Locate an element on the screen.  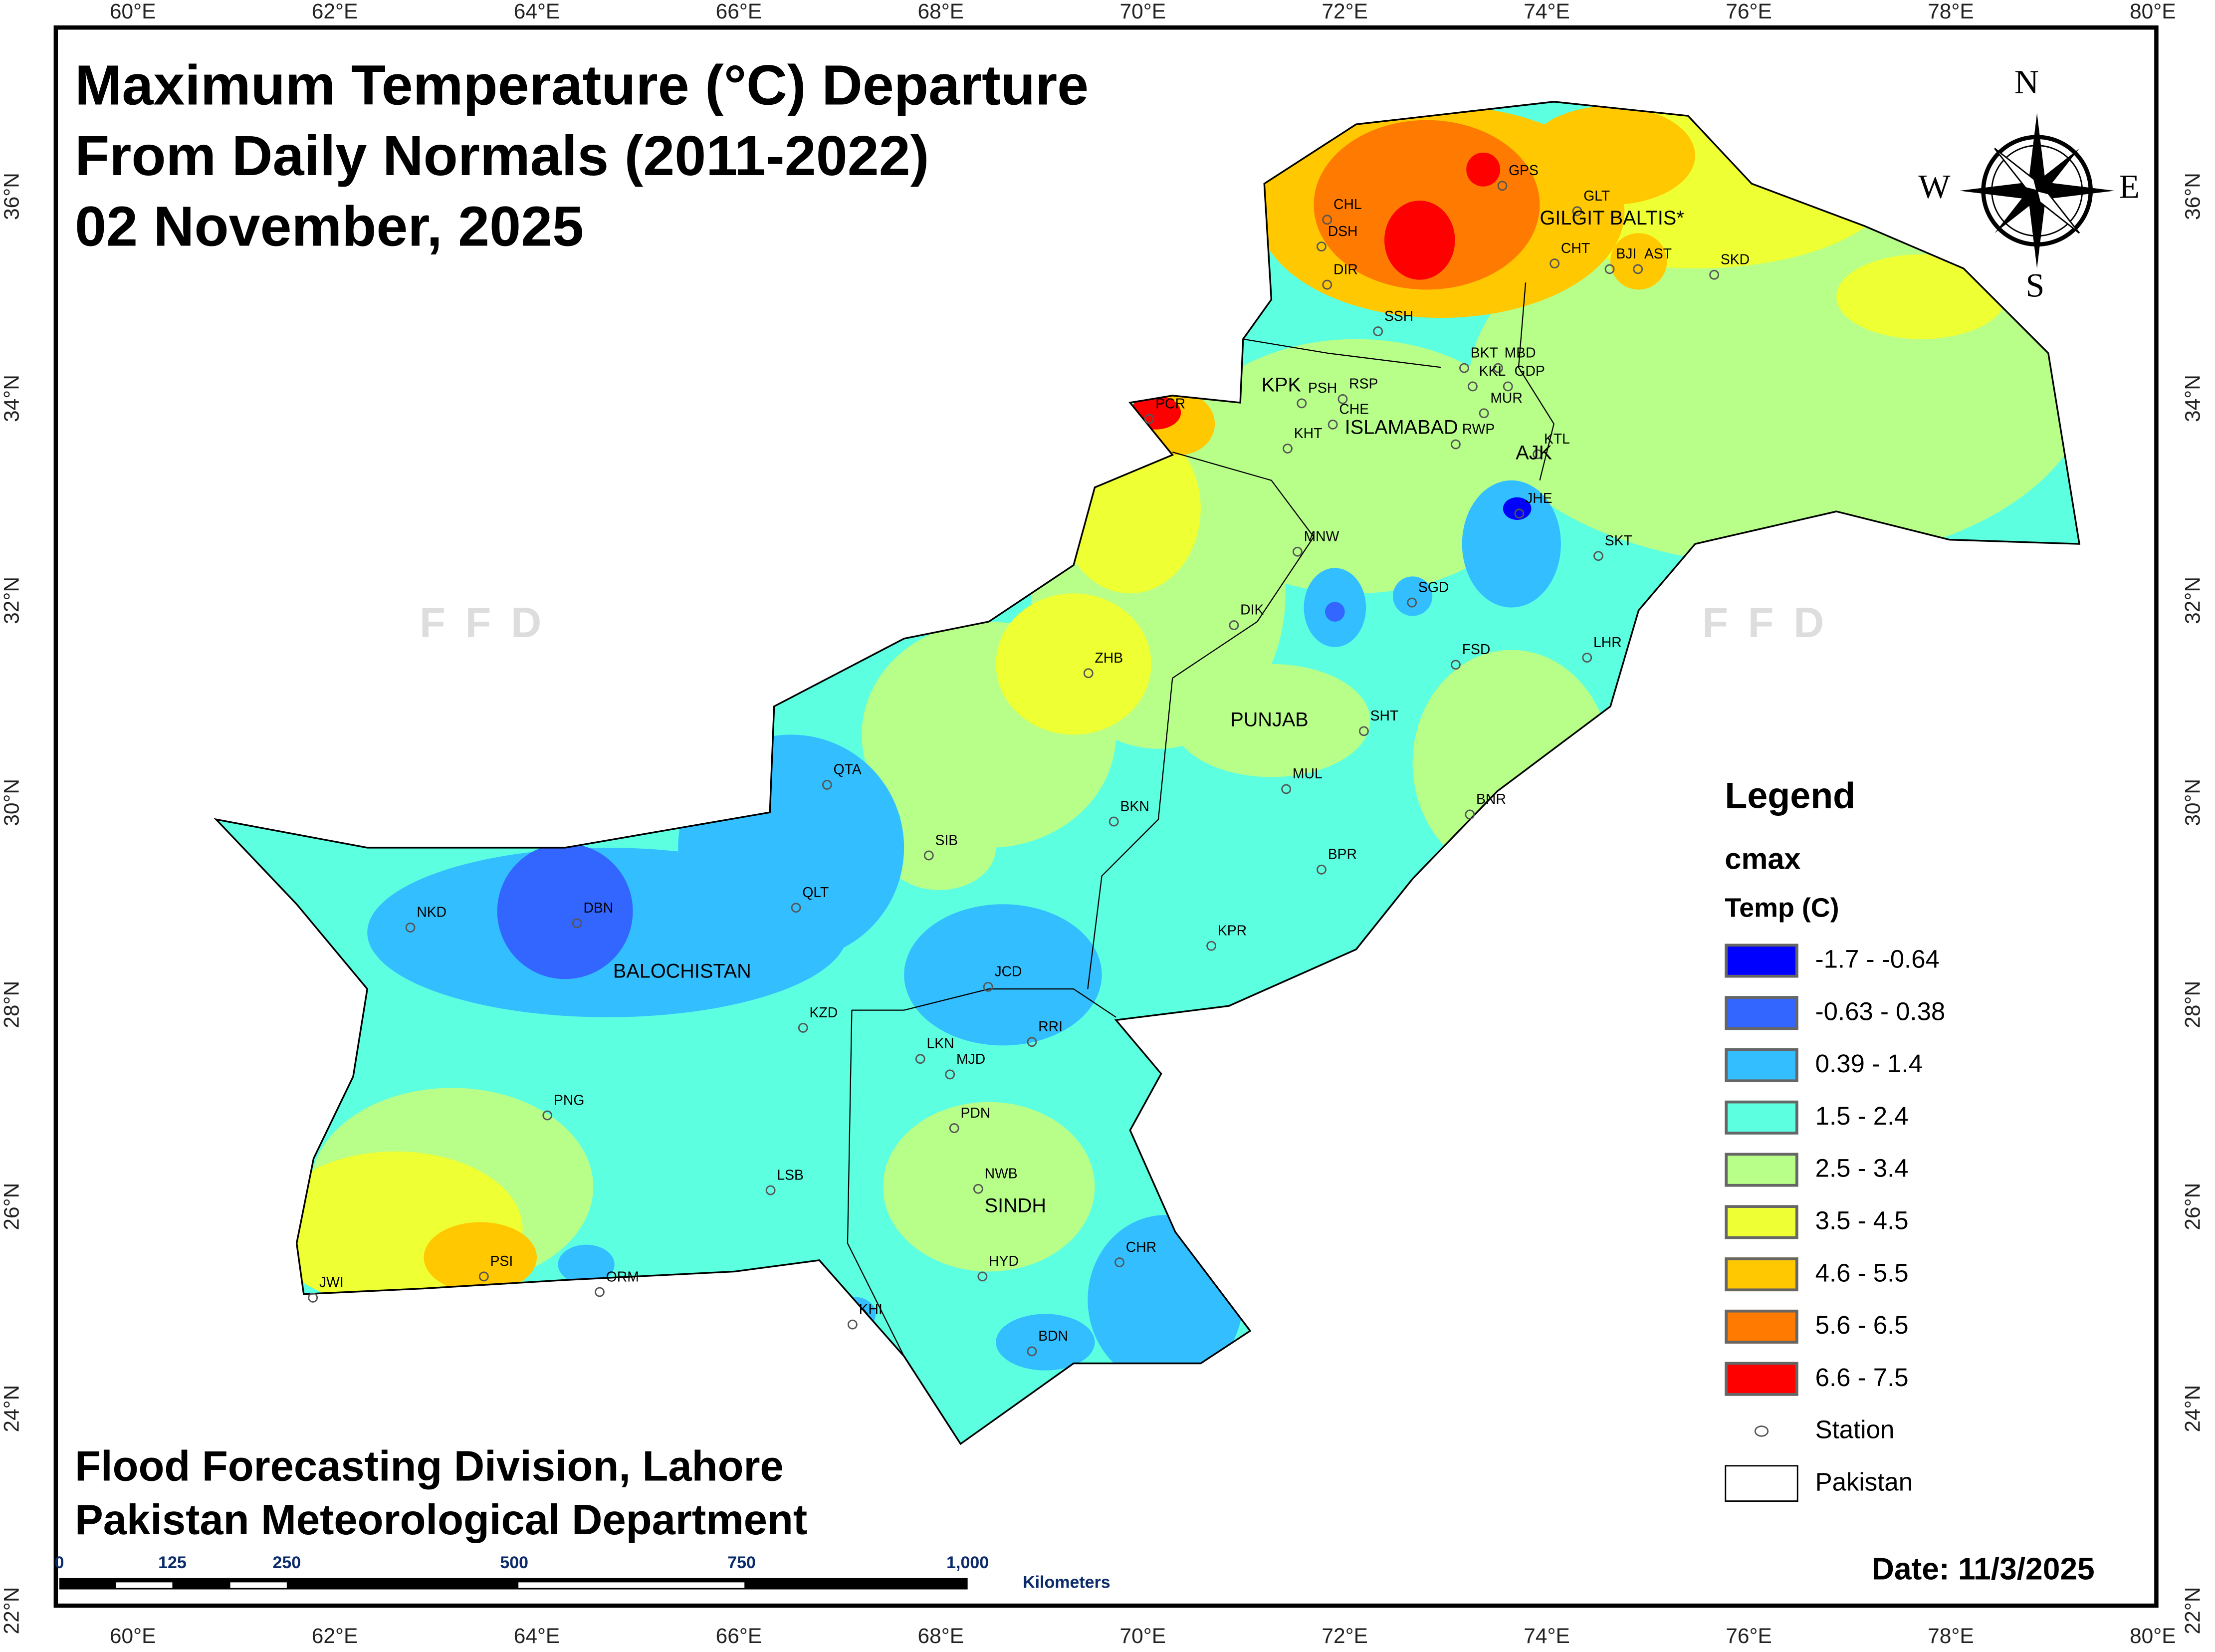
legend-label: 3.5 - 4.5 is located at coordinates (1862, 1221).